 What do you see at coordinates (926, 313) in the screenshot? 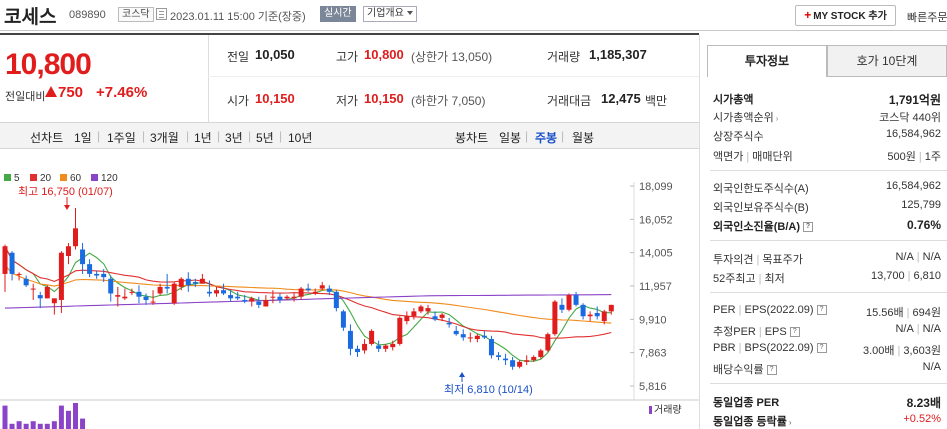
I see `eps-val: 694원` at bounding box center [926, 313].